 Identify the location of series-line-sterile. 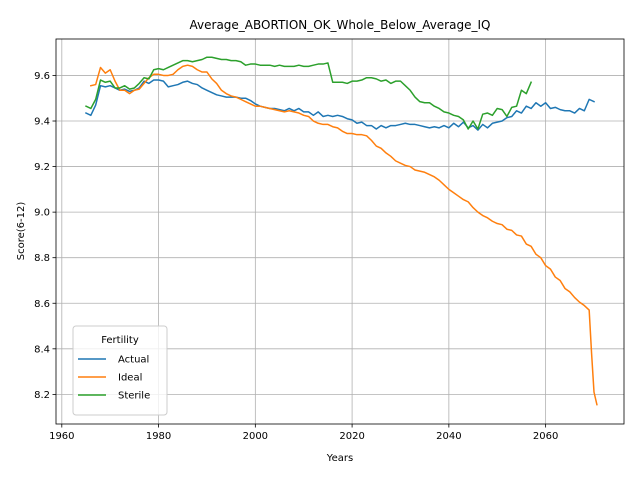
(309, 93).